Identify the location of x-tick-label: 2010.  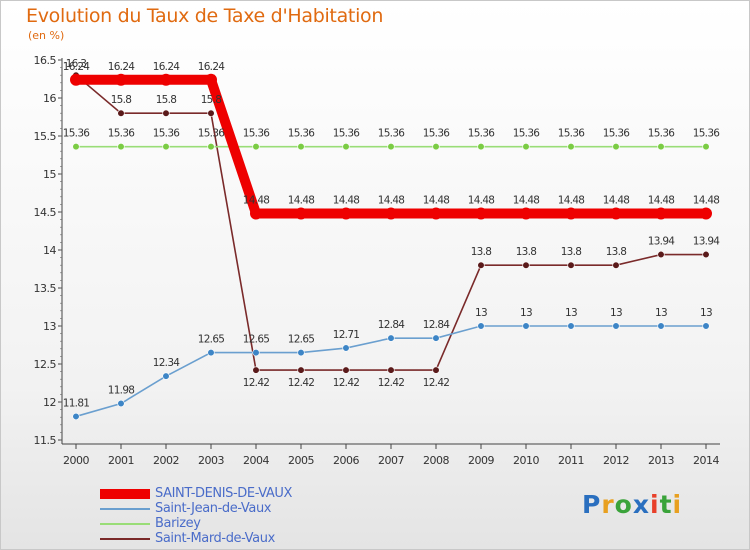
(526, 460).